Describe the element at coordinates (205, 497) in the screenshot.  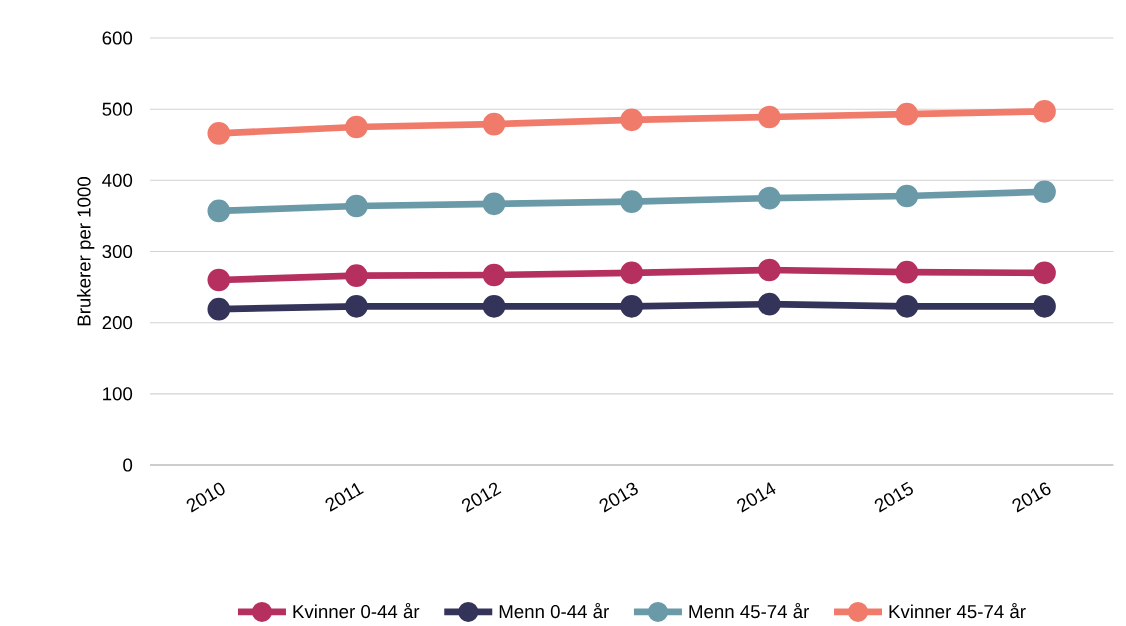
I see `x-tick-label: 2010` at that location.